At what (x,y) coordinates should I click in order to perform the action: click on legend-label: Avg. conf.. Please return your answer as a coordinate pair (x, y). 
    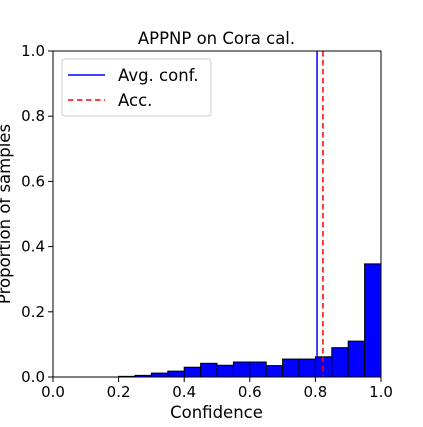
    Looking at the image, I should click on (158, 75).